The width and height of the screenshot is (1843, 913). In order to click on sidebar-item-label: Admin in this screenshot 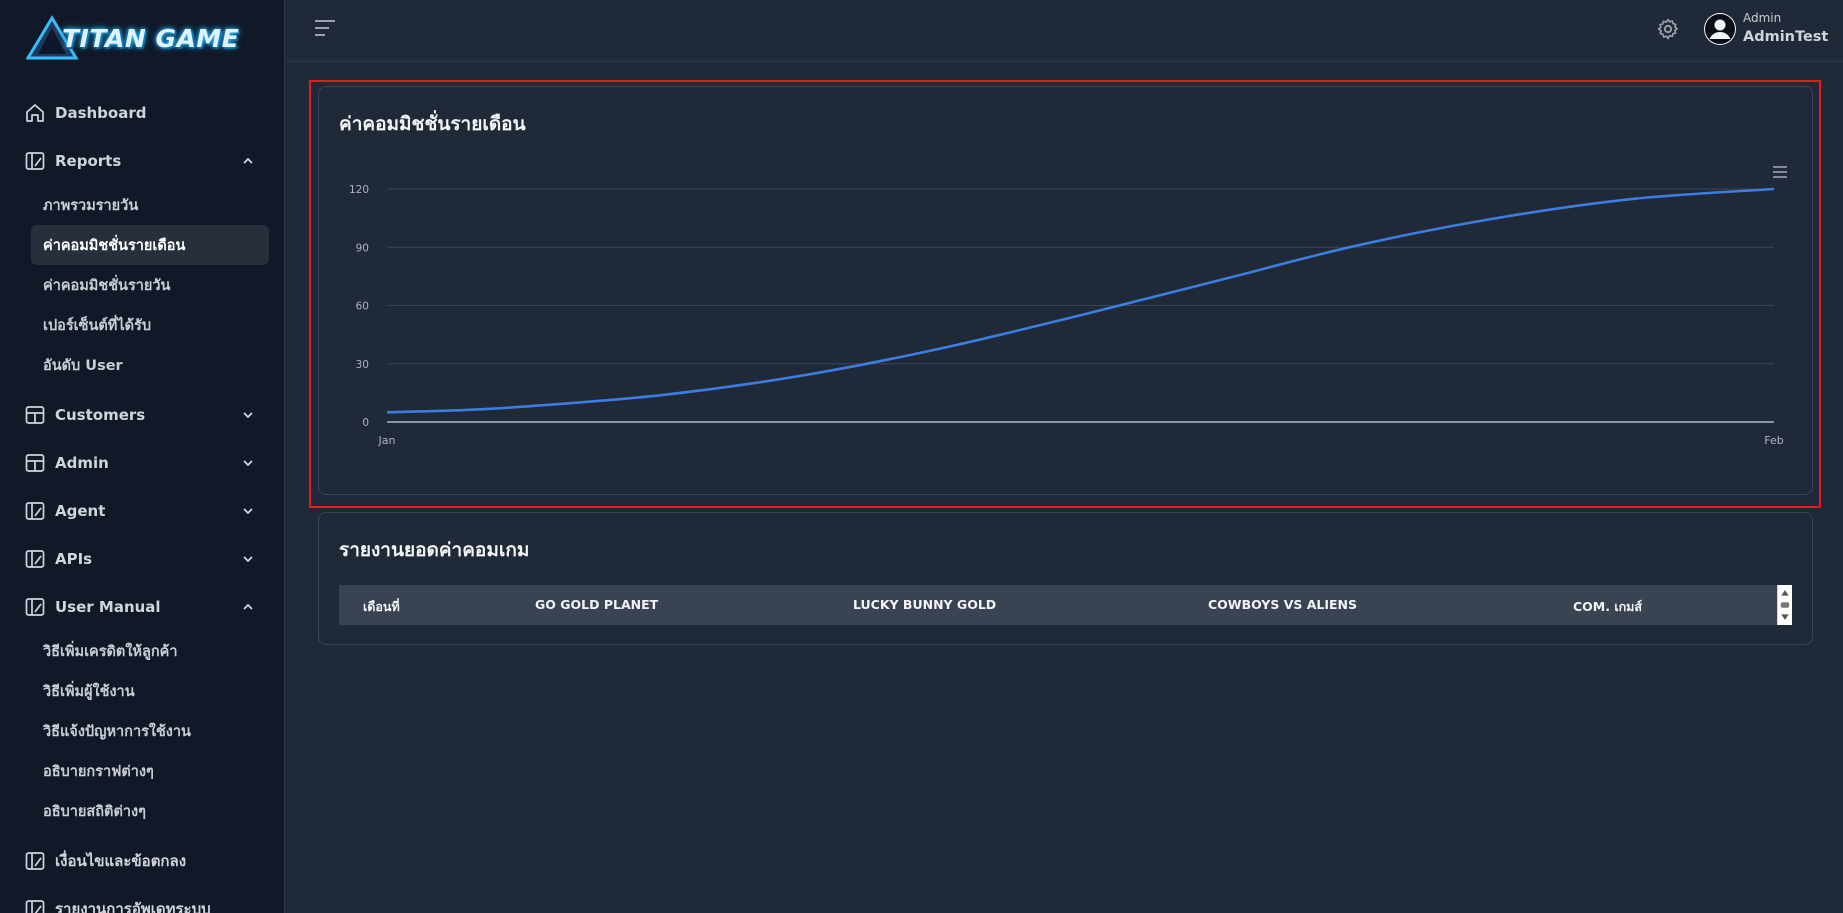, I will do `click(82, 463)`.